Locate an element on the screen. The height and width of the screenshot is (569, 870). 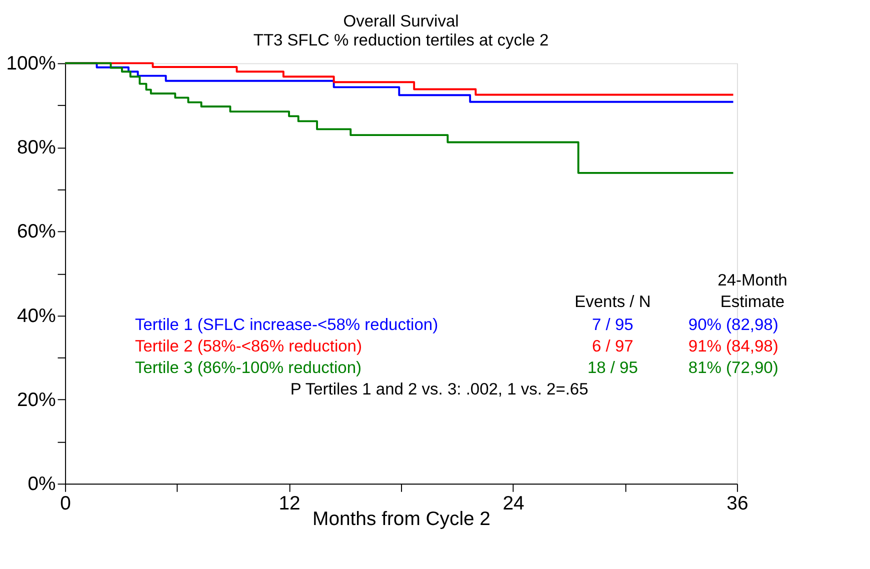
x-axis-title: Months from Cycle 2 is located at coordinates (401, 519).